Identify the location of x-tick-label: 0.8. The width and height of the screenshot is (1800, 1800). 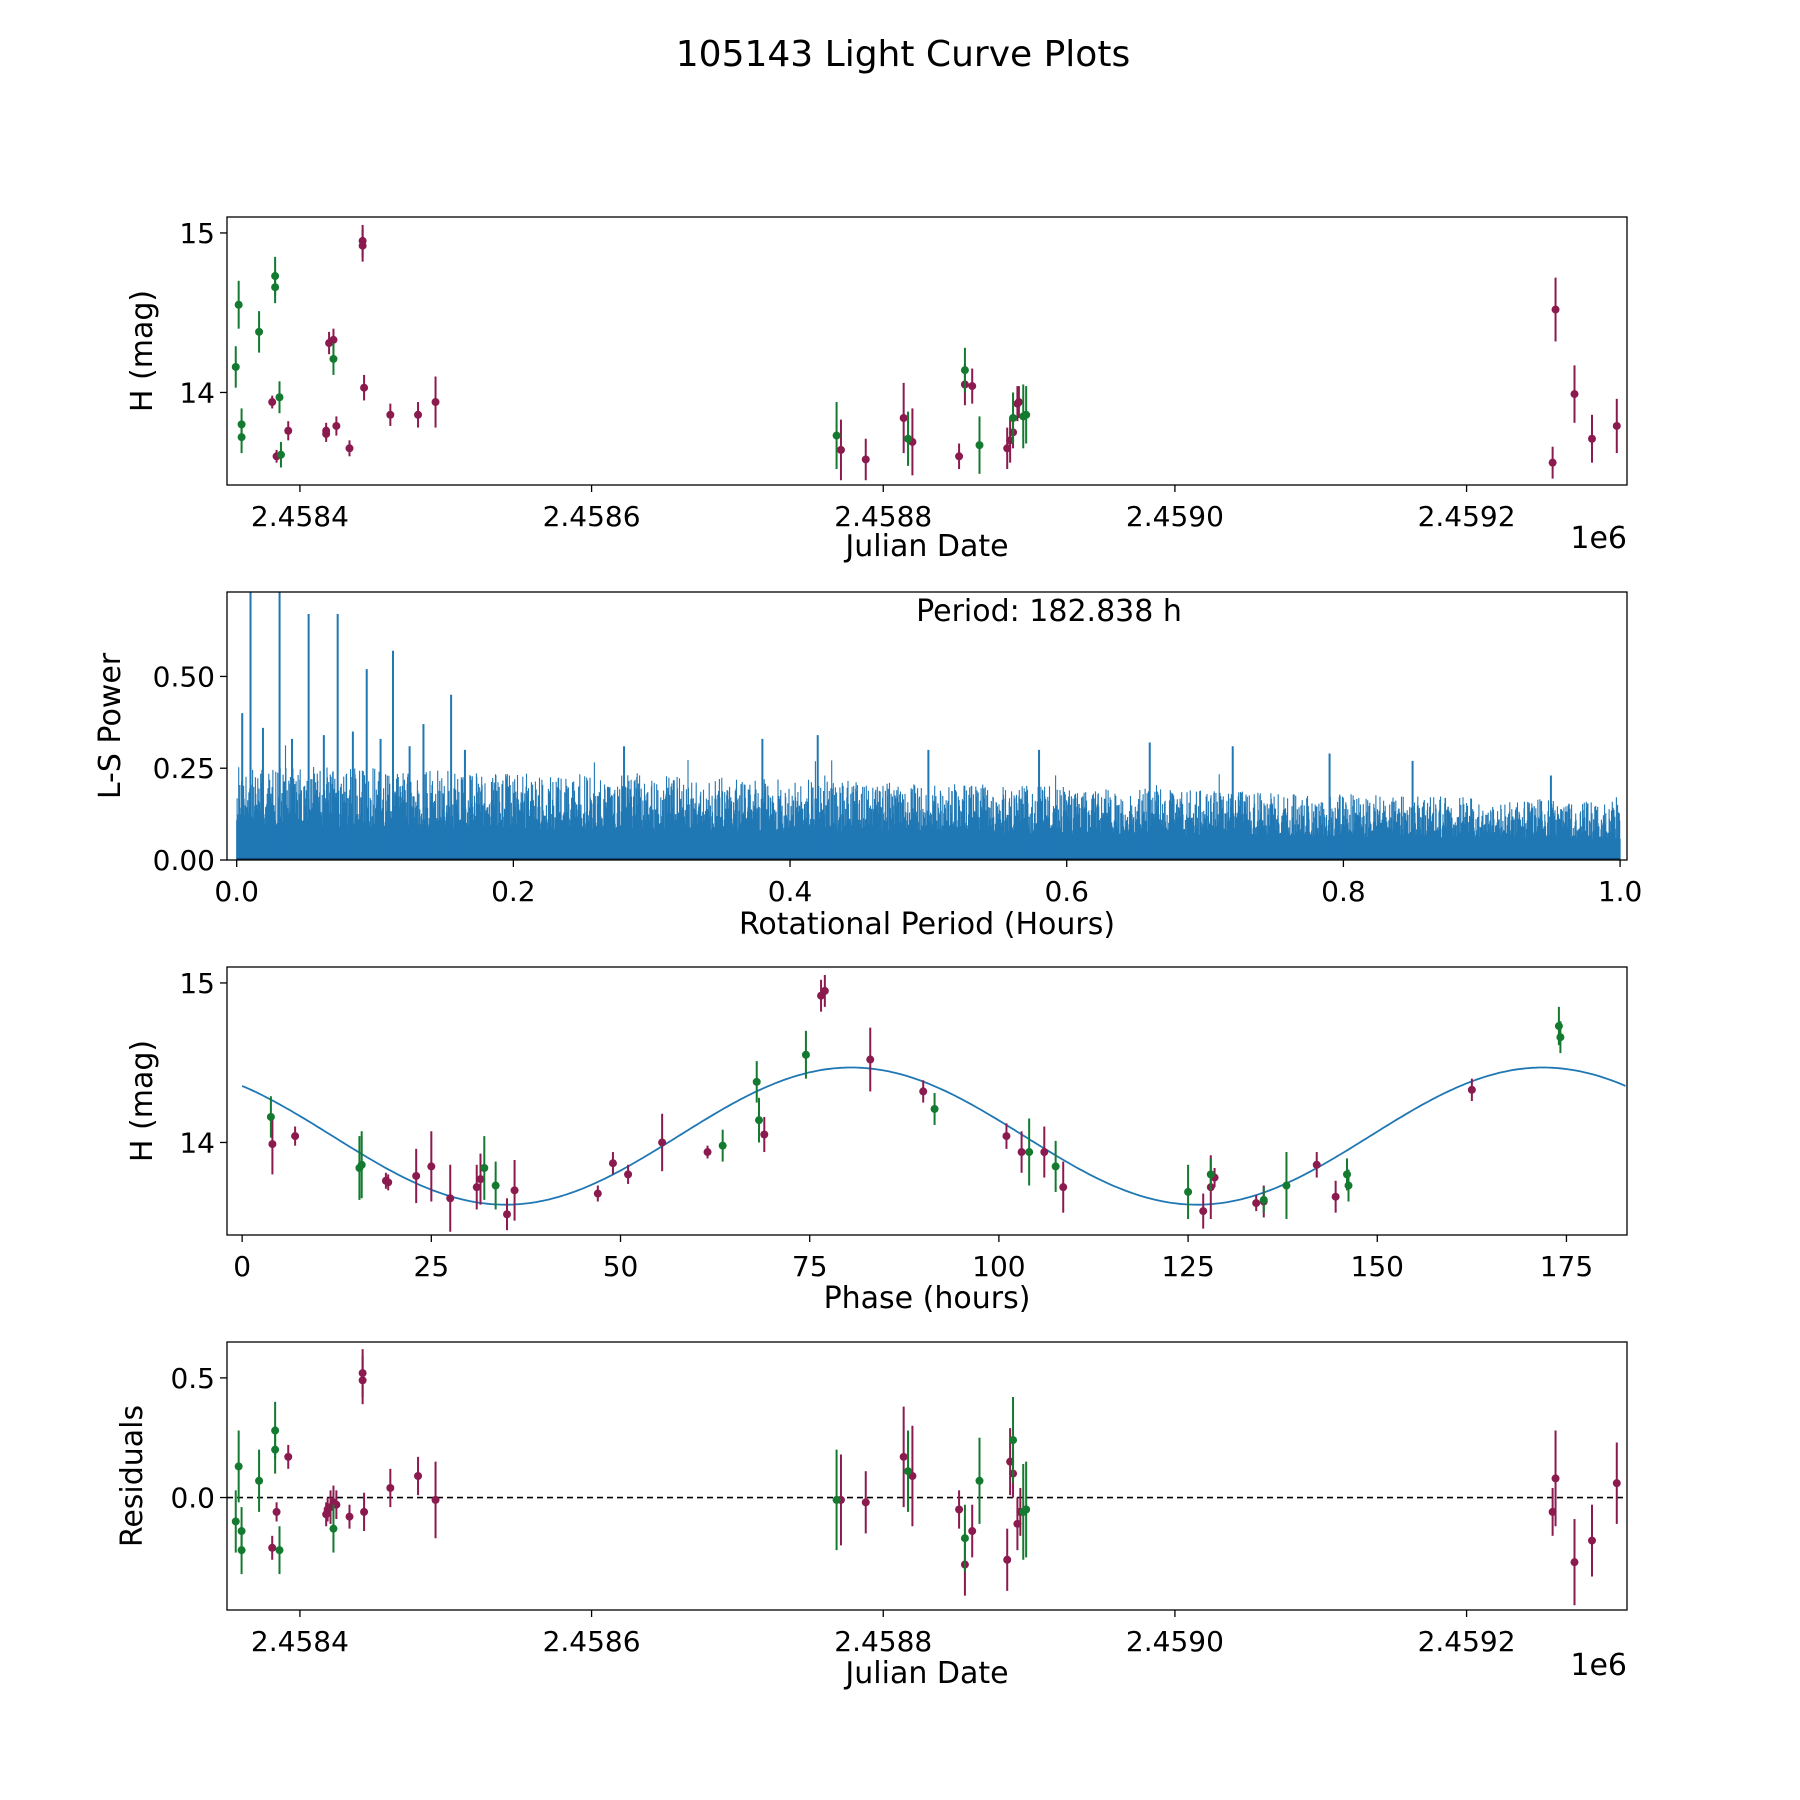
(1343, 891).